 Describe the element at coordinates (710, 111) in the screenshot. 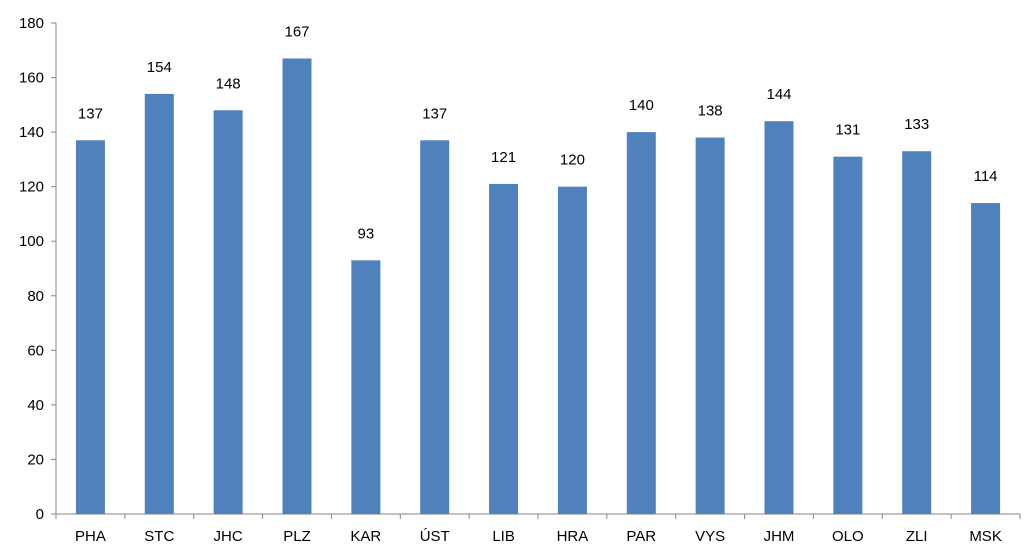

I see `data-label: 138` at that location.